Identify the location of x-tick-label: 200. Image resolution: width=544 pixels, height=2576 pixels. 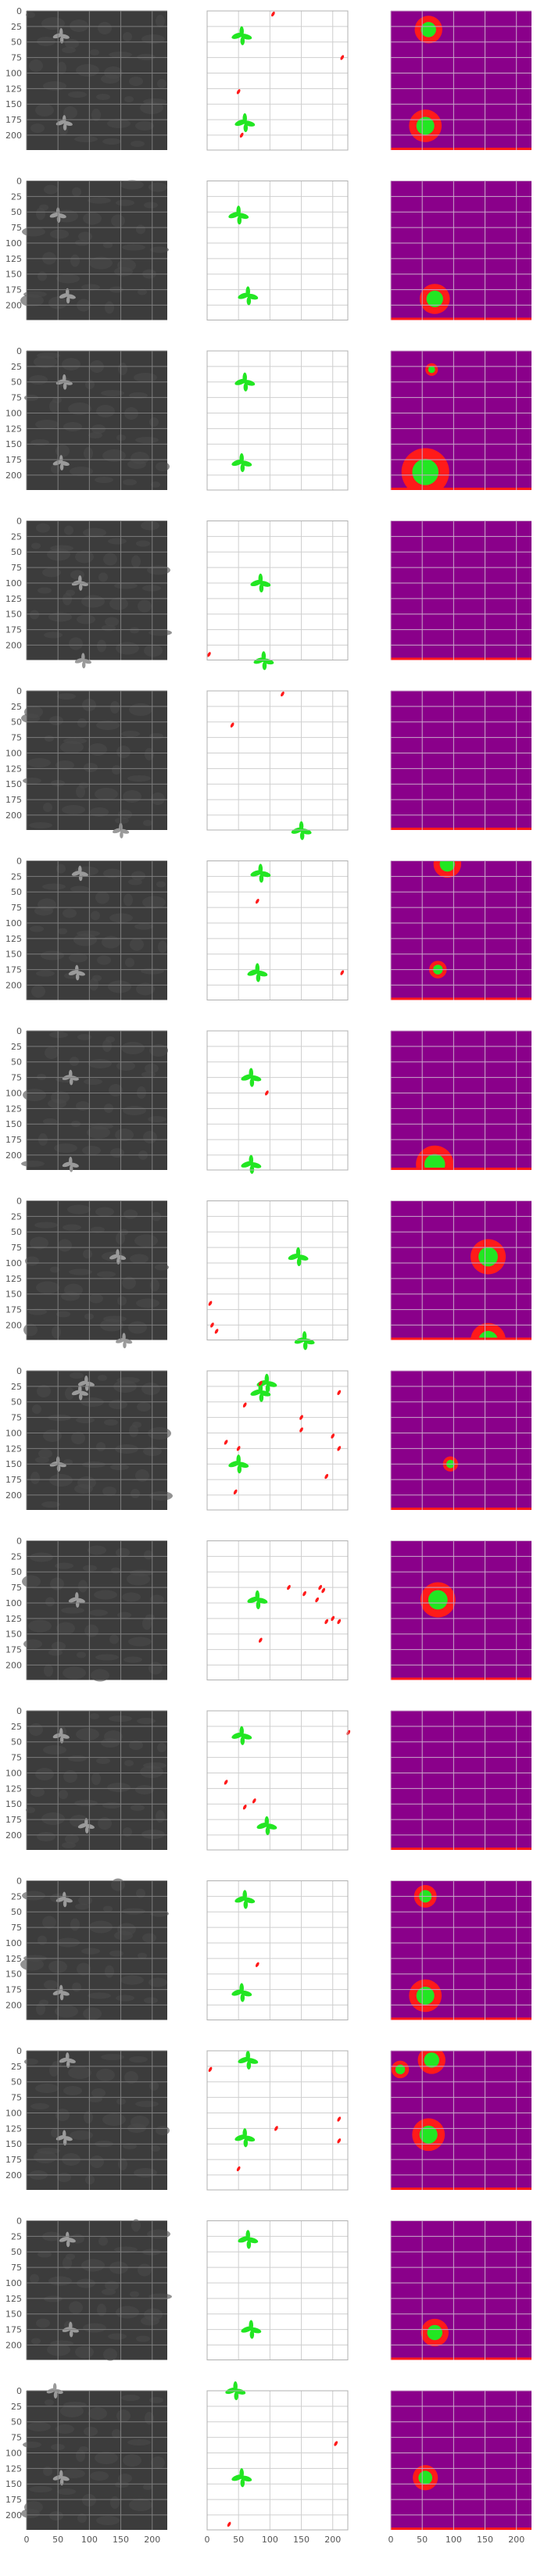
(332, 2540).